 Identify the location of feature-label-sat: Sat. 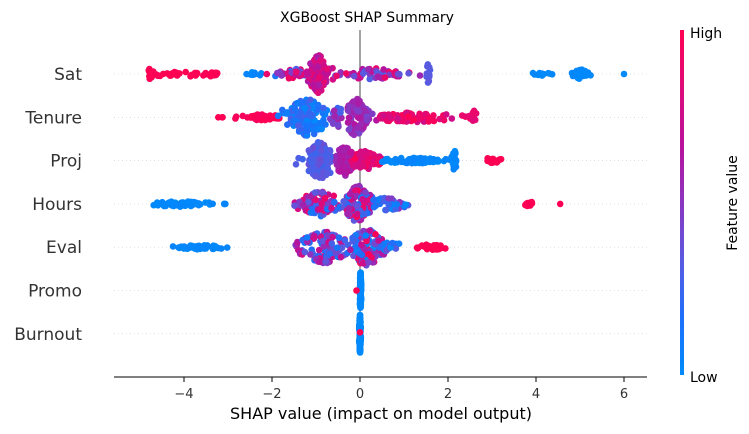
(68, 75).